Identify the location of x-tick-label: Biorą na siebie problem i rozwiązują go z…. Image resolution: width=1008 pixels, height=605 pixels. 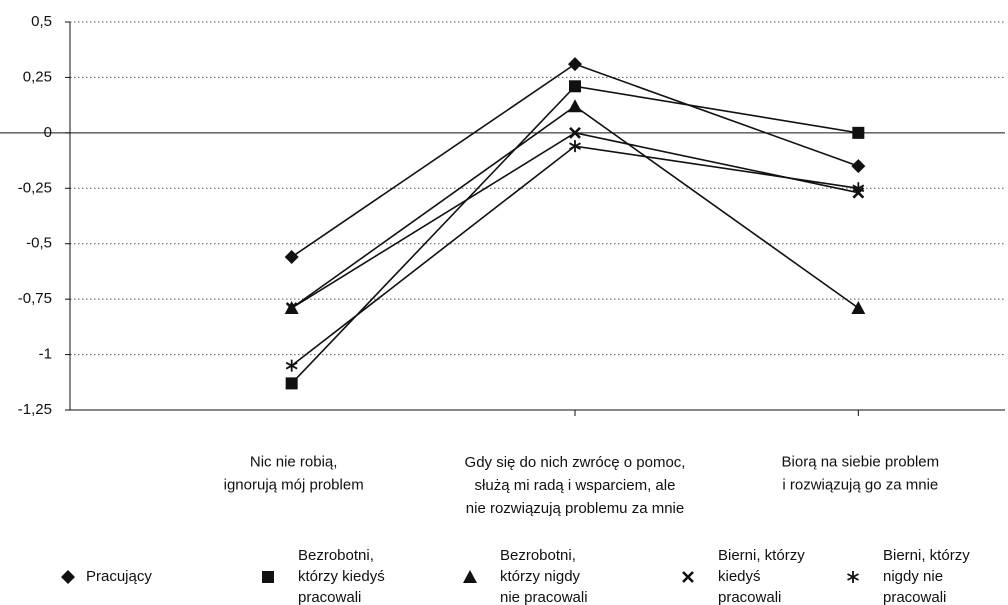
(861, 473).